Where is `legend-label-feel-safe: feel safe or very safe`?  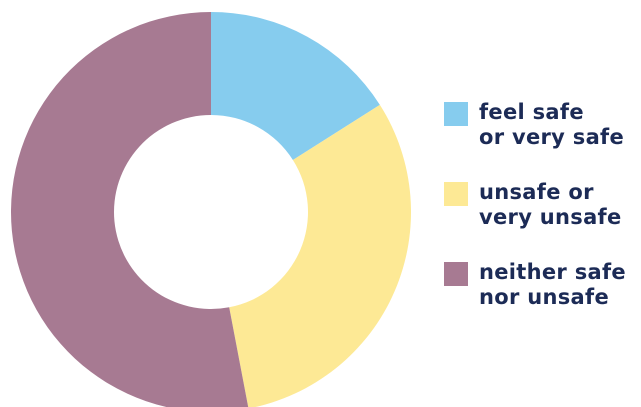 legend-label-feel-safe: feel safe or very safe is located at coordinates (552, 124).